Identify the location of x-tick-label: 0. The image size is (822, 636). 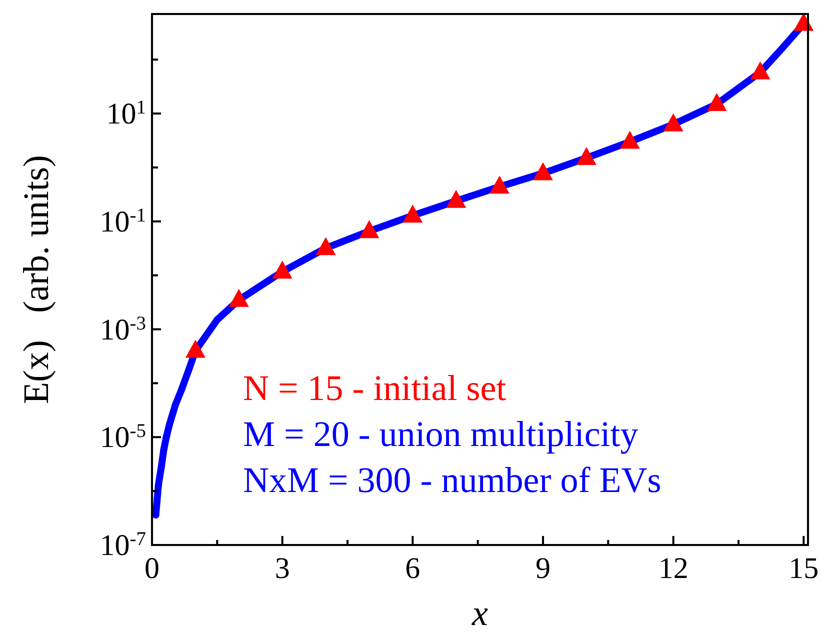
(152, 568).